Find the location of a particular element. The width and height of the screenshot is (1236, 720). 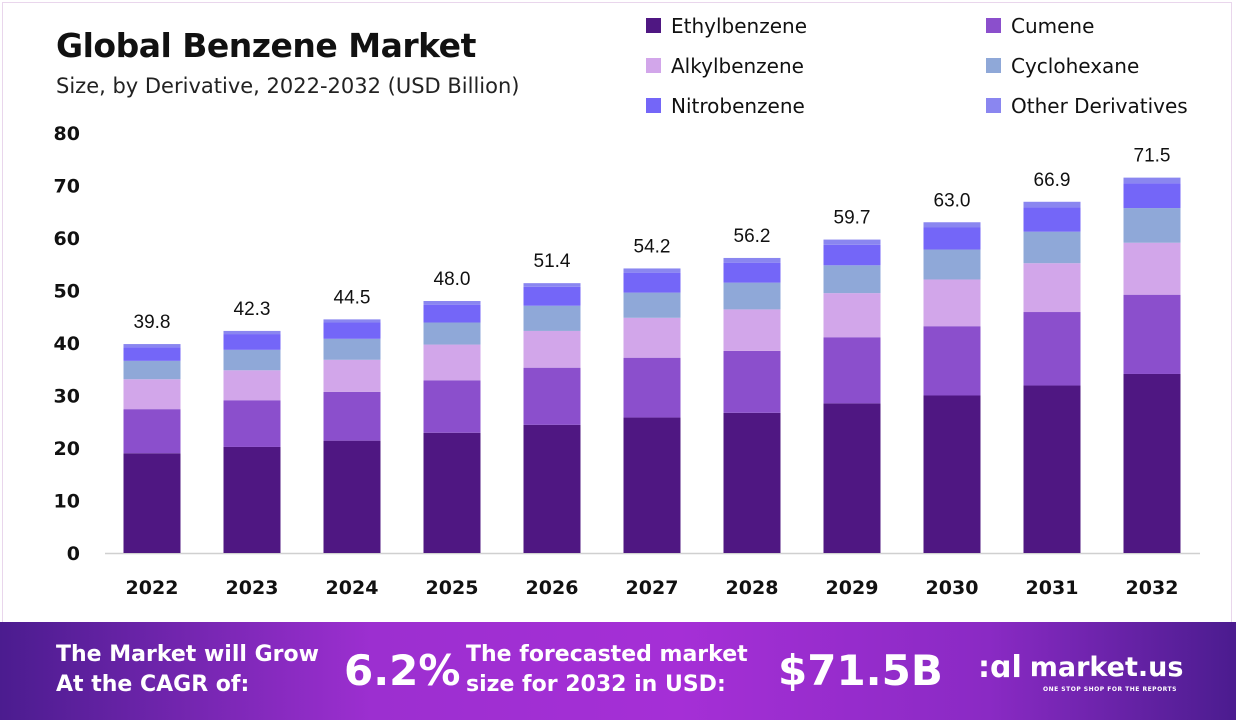

legend-item: Nitrobenzene is located at coordinates (816, 105).